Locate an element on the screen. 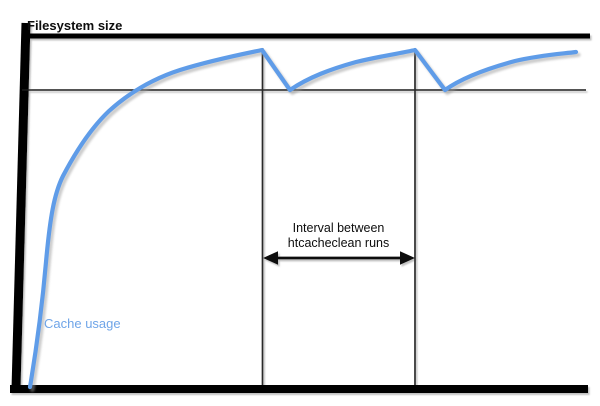  interval-arrow-left-head is located at coordinates (270, 258).